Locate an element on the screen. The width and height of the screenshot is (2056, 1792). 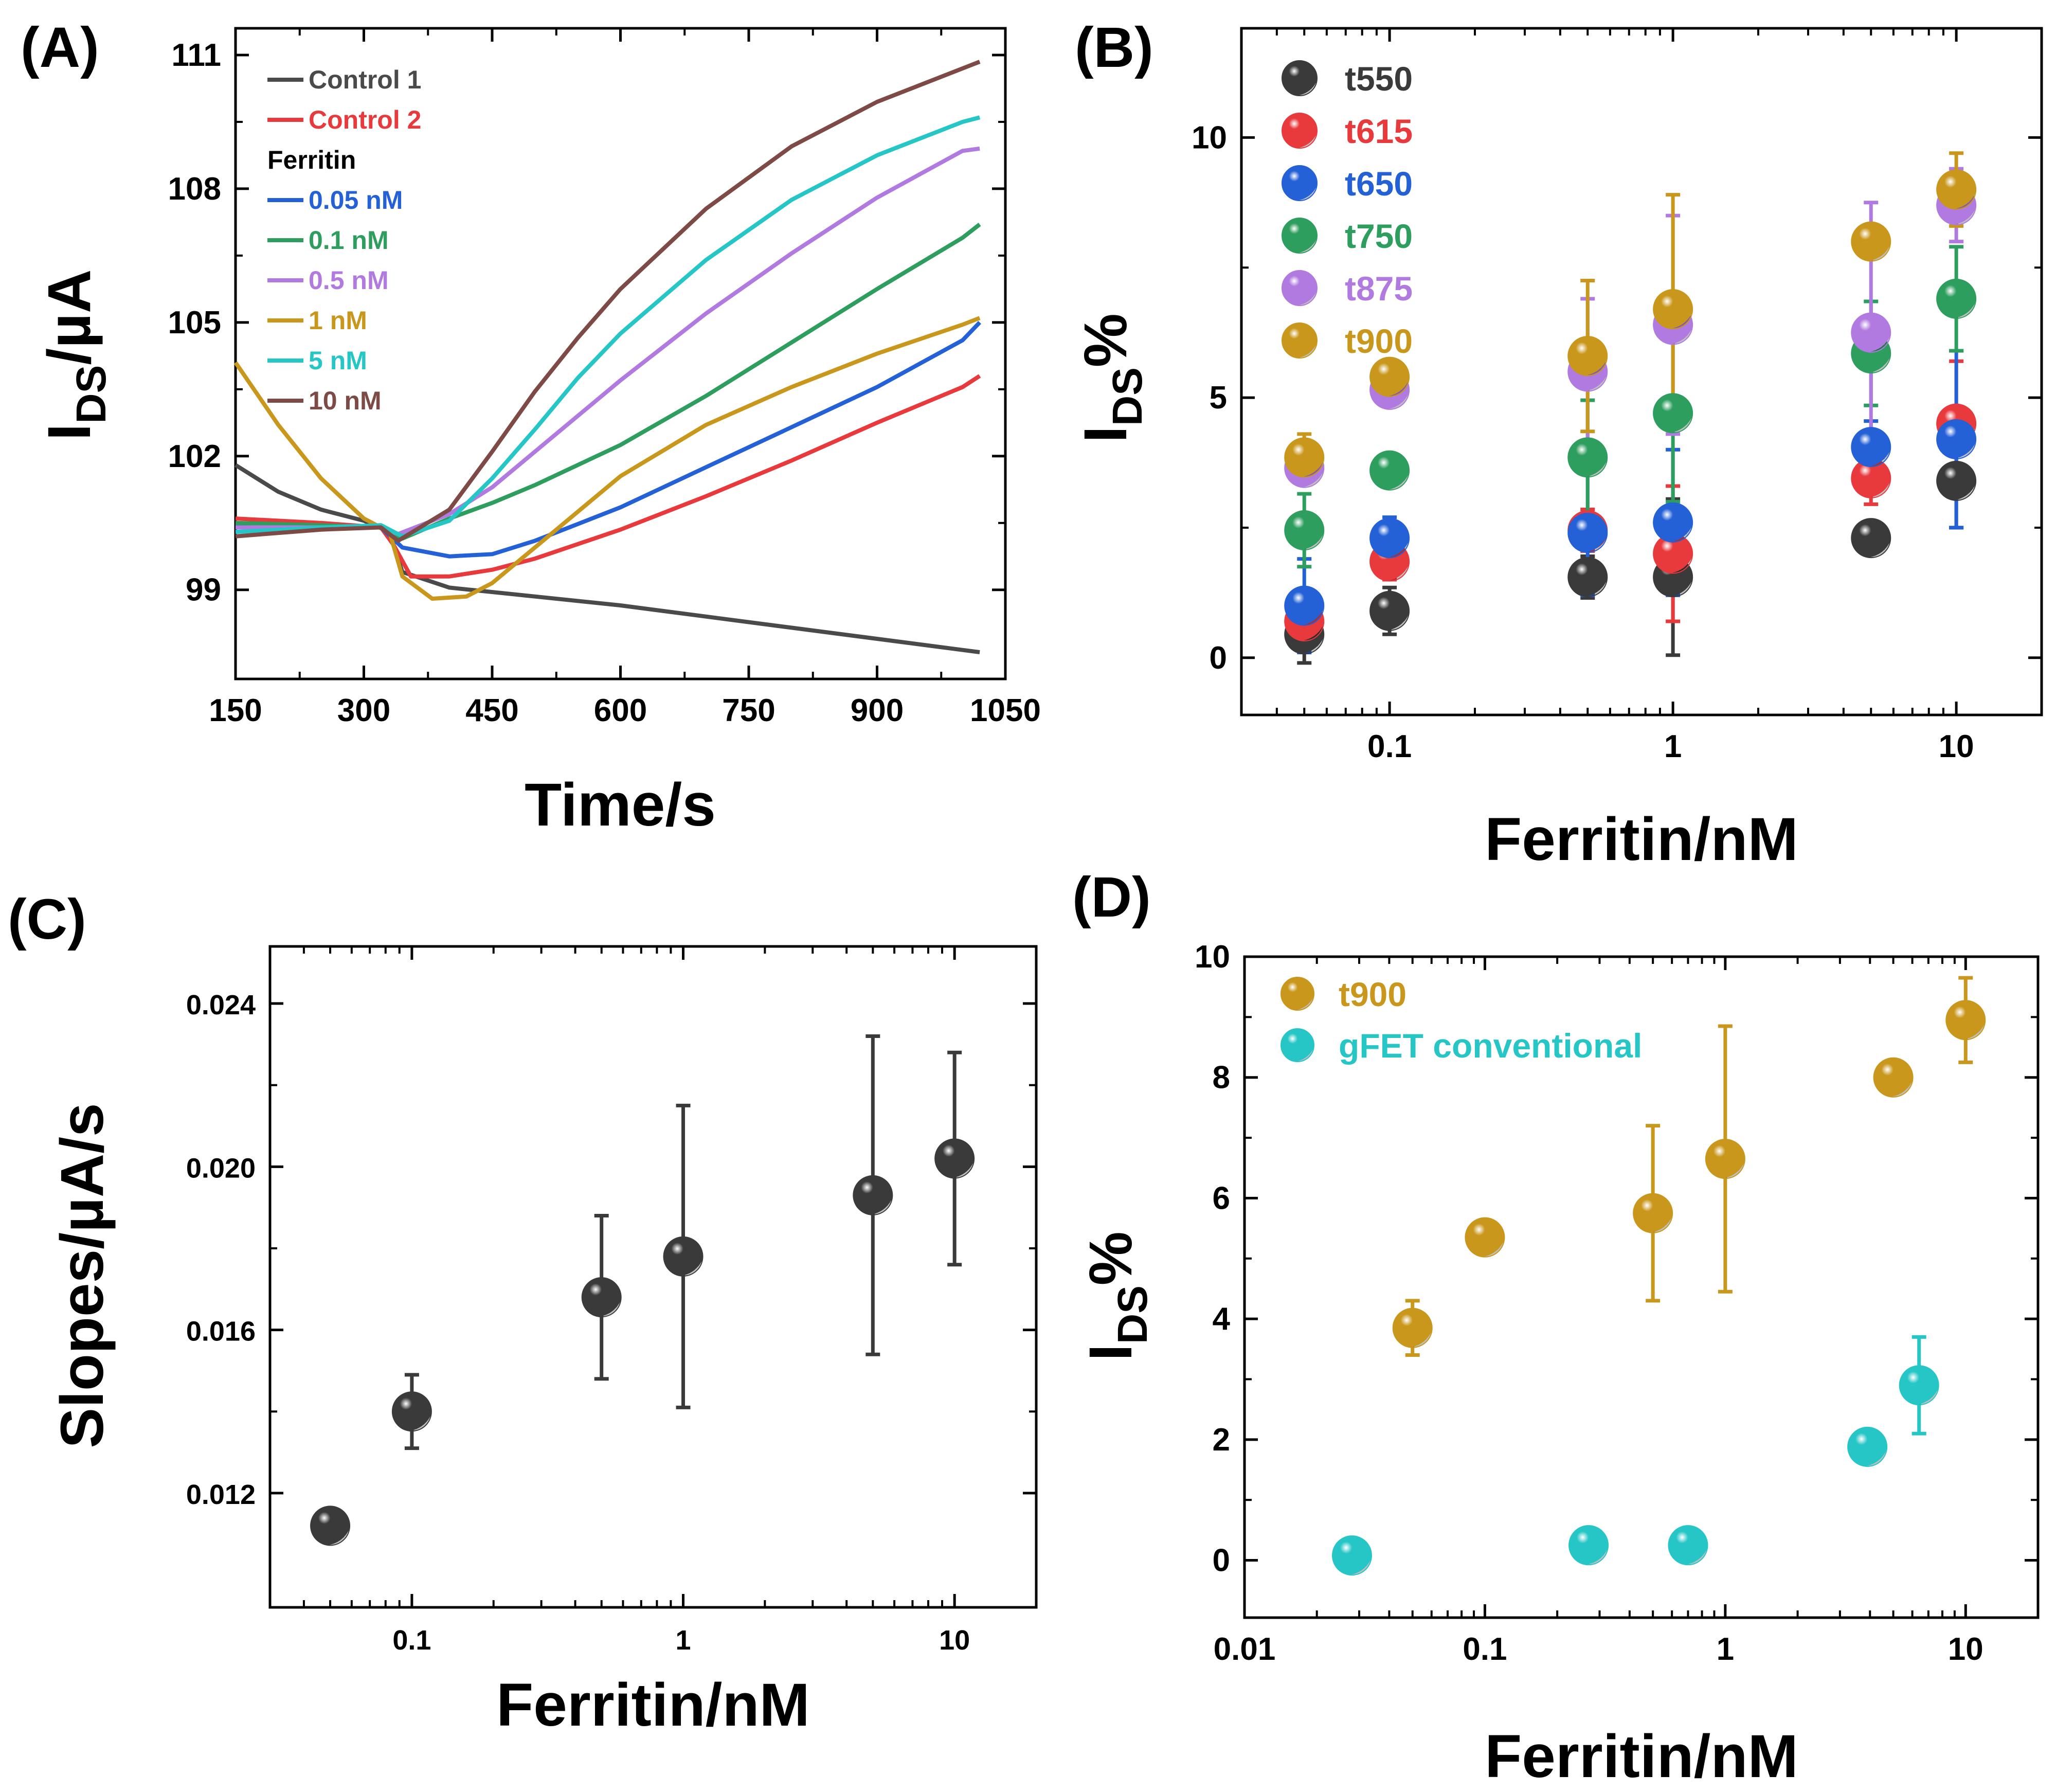
y-tick-label: 111 is located at coordinates (196, 55).